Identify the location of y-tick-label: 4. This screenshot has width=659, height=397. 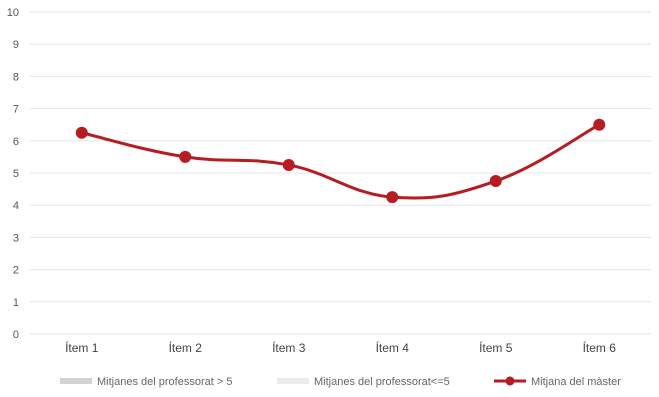
(16, 206).